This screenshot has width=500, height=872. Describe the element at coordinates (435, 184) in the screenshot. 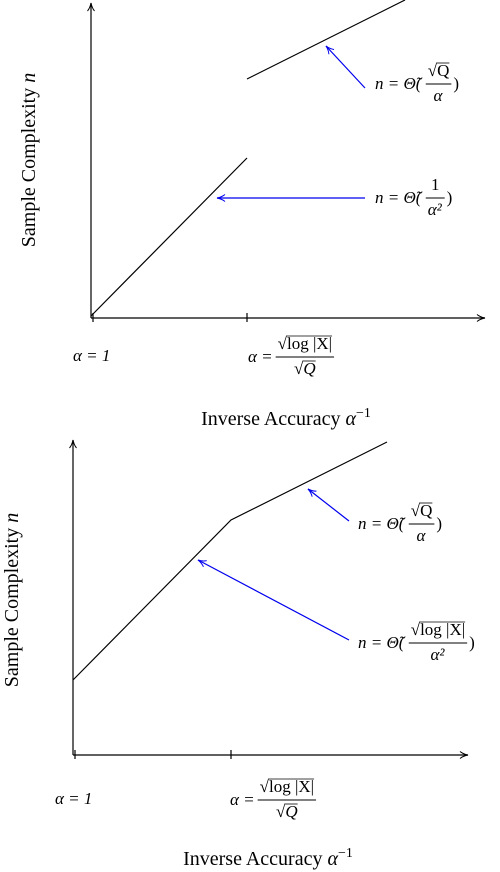

I see `numerator: 1` at that location.